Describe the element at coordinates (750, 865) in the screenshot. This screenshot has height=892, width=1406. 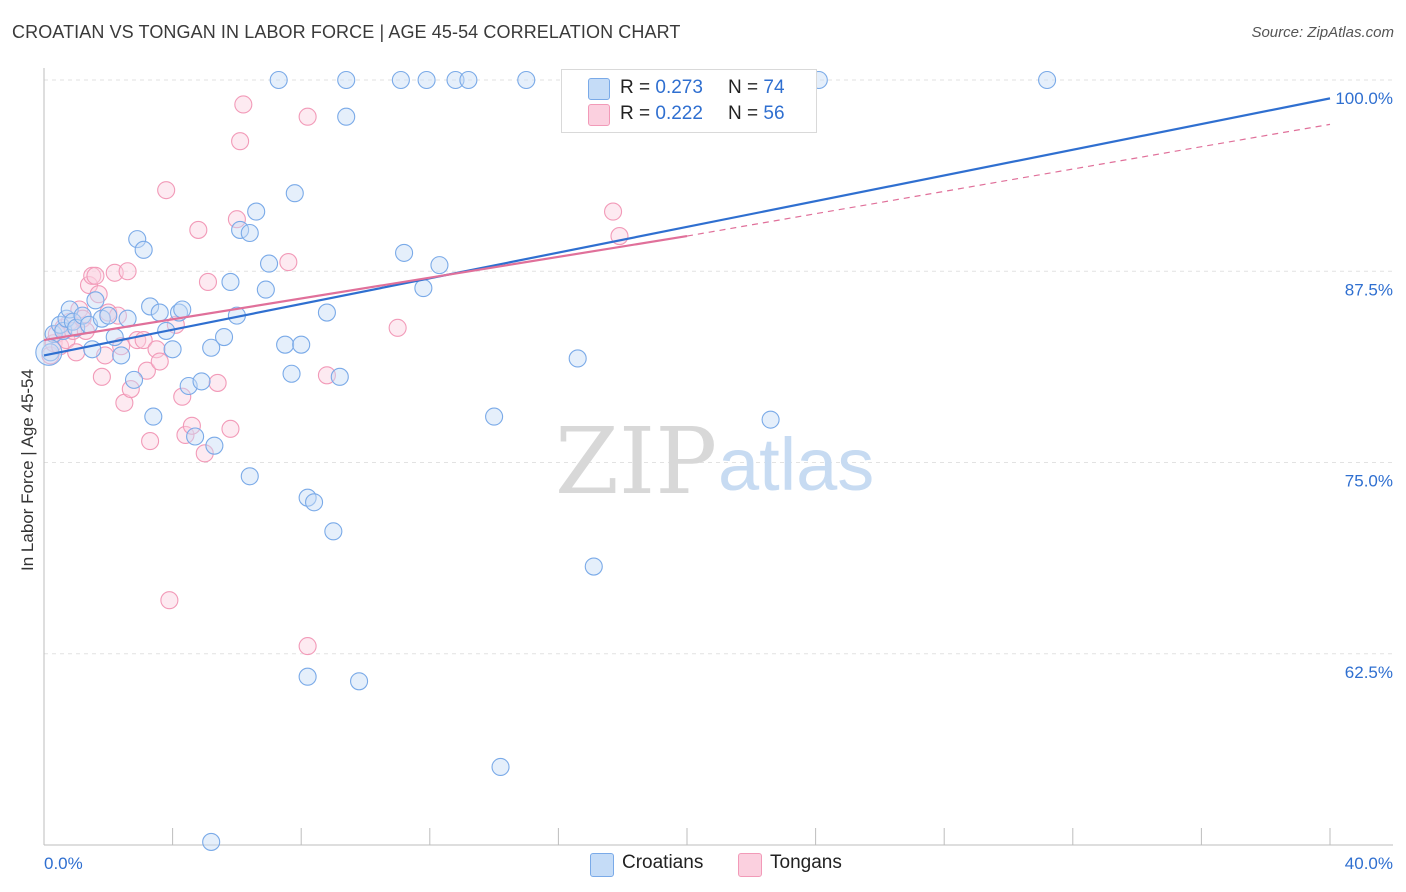
I see `tongans-legend-swatch` at that location.